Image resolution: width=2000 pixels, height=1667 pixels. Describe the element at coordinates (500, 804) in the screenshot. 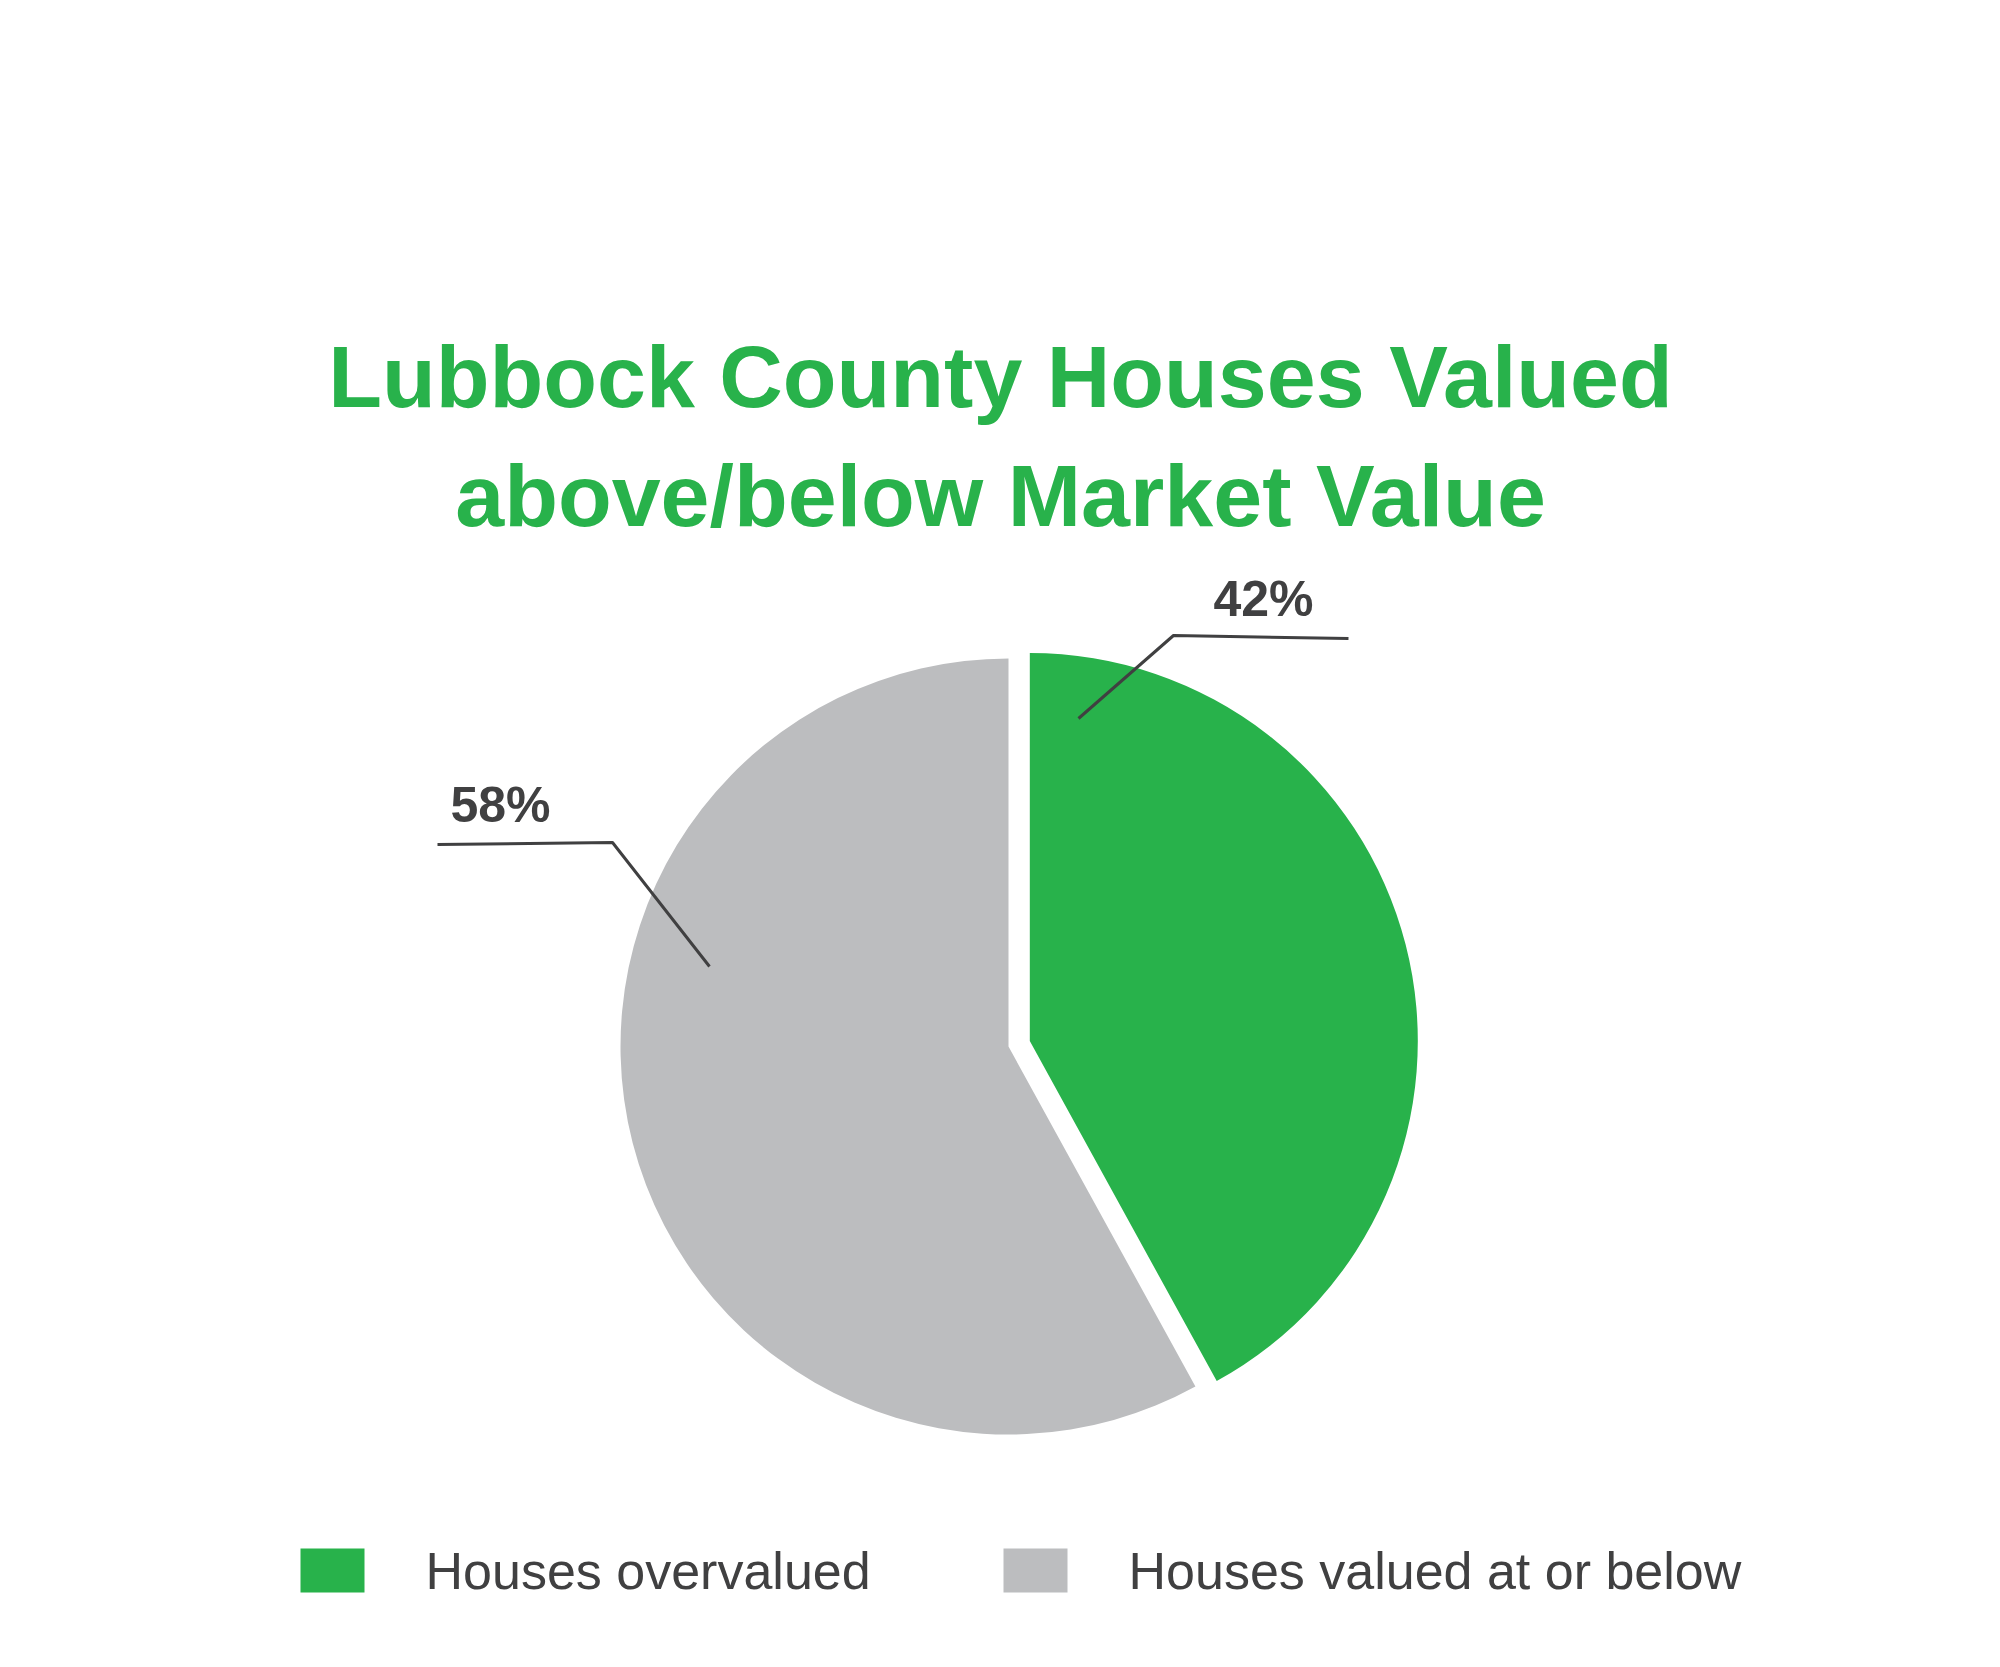

I see `data-label: 58%` at that location.